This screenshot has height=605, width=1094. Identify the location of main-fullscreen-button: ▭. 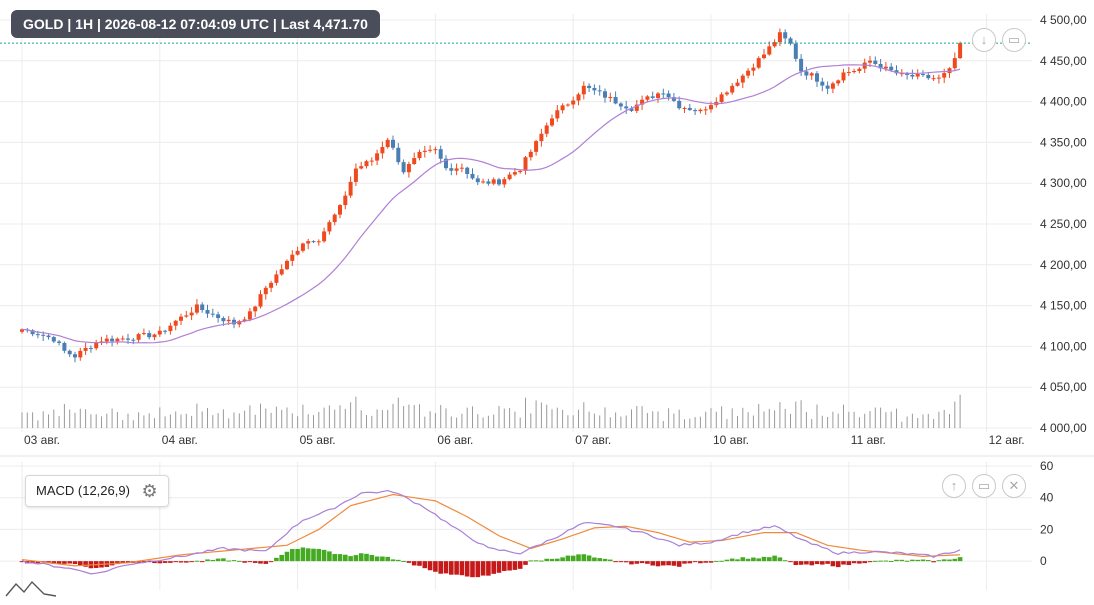
(1014, 40).